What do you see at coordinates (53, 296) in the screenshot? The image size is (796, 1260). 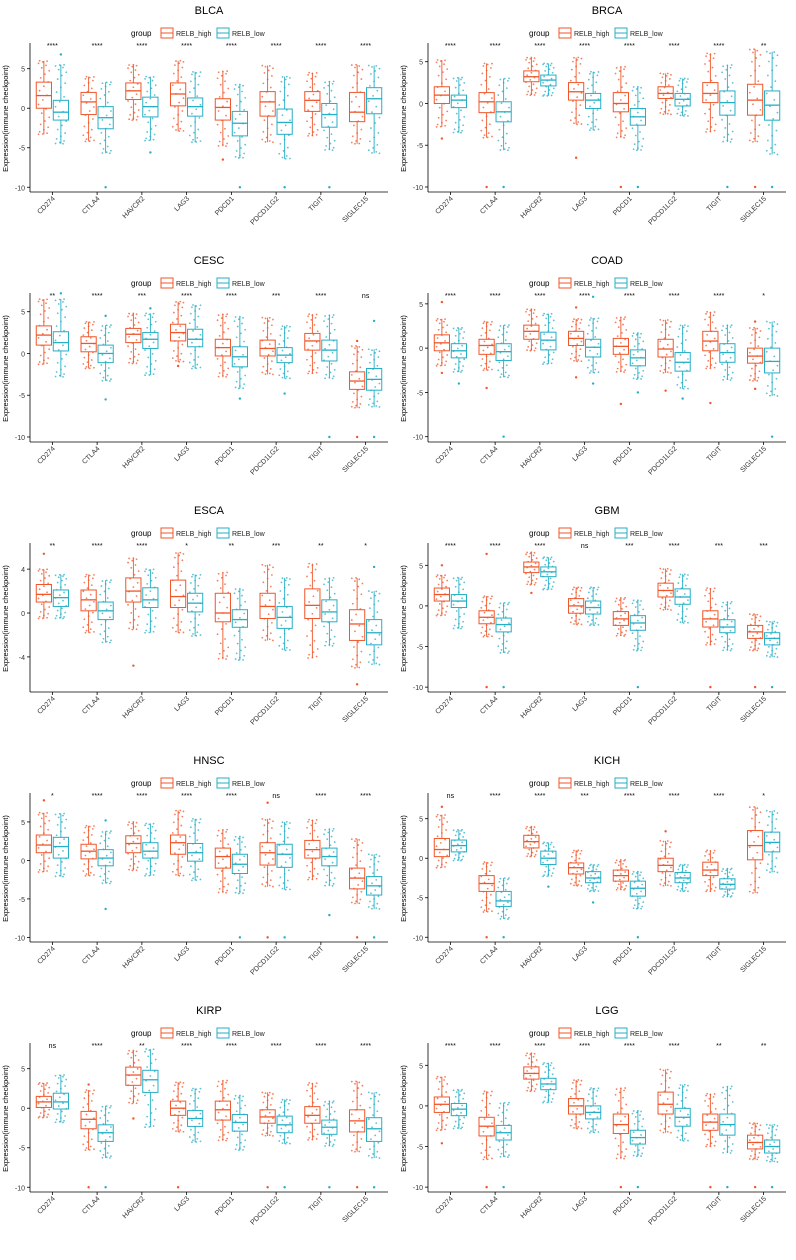 I see `significance-label: **` at bounding box center [53, 296].